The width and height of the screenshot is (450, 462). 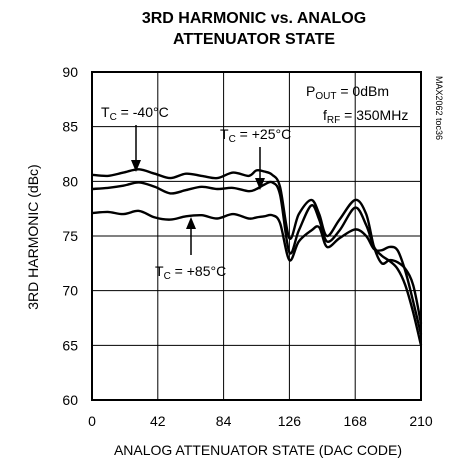 I want to click on label-85-main: T, so click(x=159, y=271).